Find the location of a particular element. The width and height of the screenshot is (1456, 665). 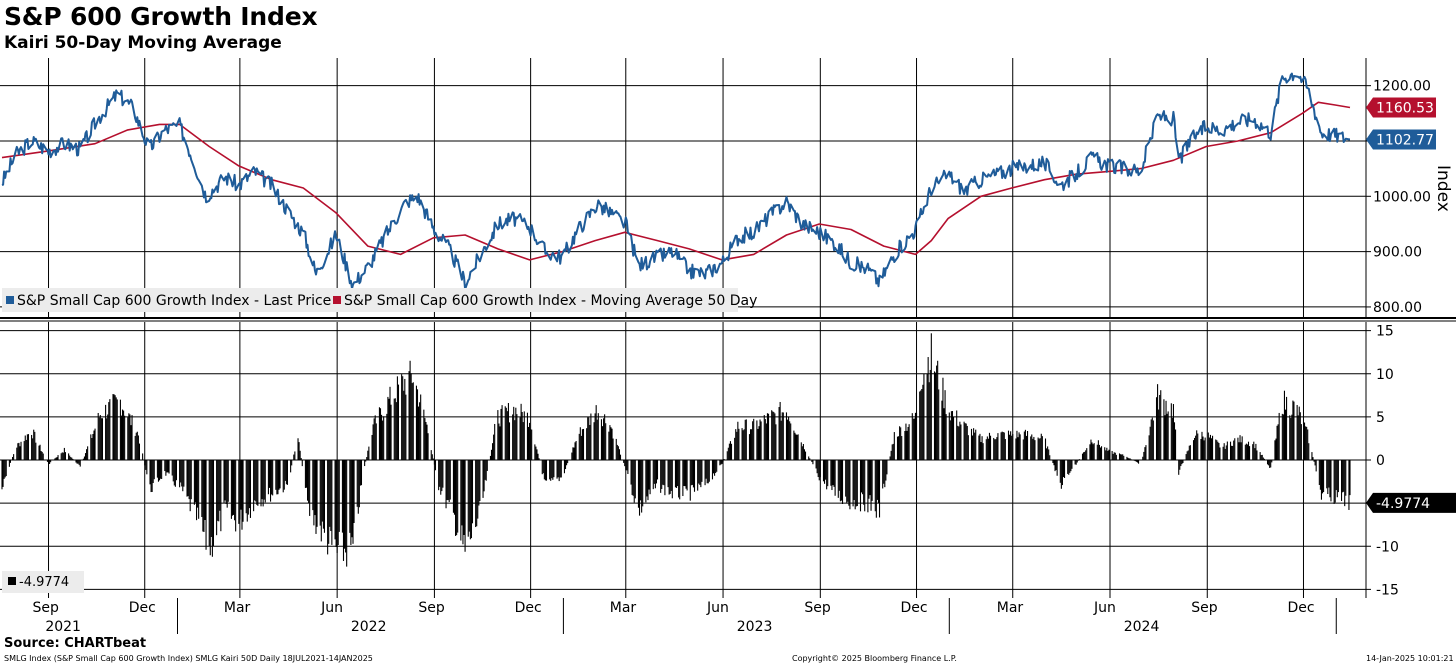

y-tick-label: -10 is located at coordinates (1387, 547).